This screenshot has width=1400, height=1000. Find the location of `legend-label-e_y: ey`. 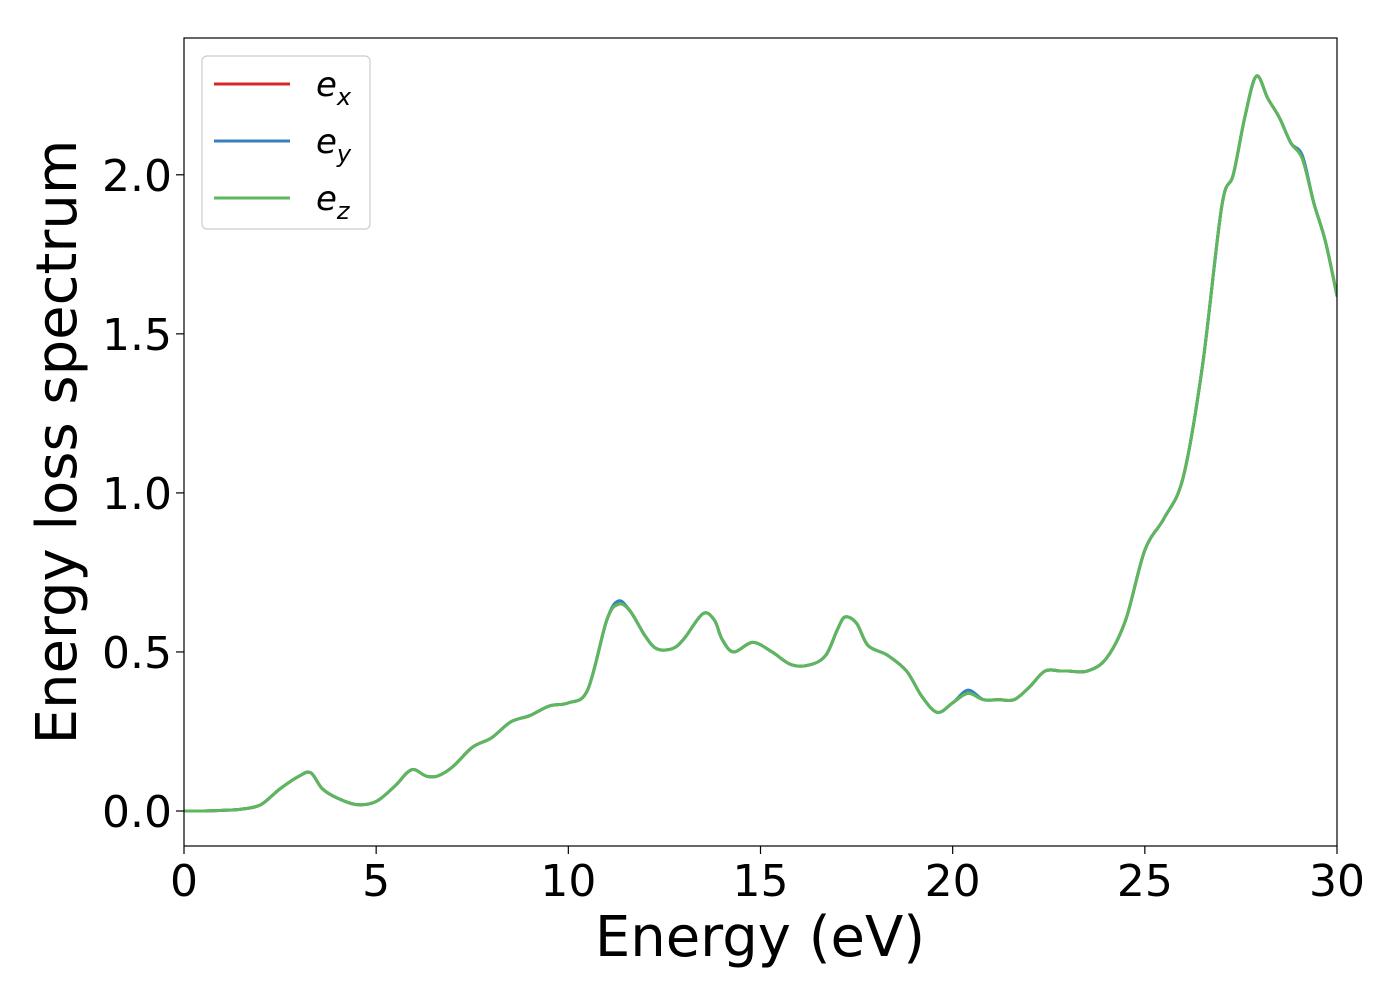

legend-label-e_y: ey is located at coordinates (334, 145).